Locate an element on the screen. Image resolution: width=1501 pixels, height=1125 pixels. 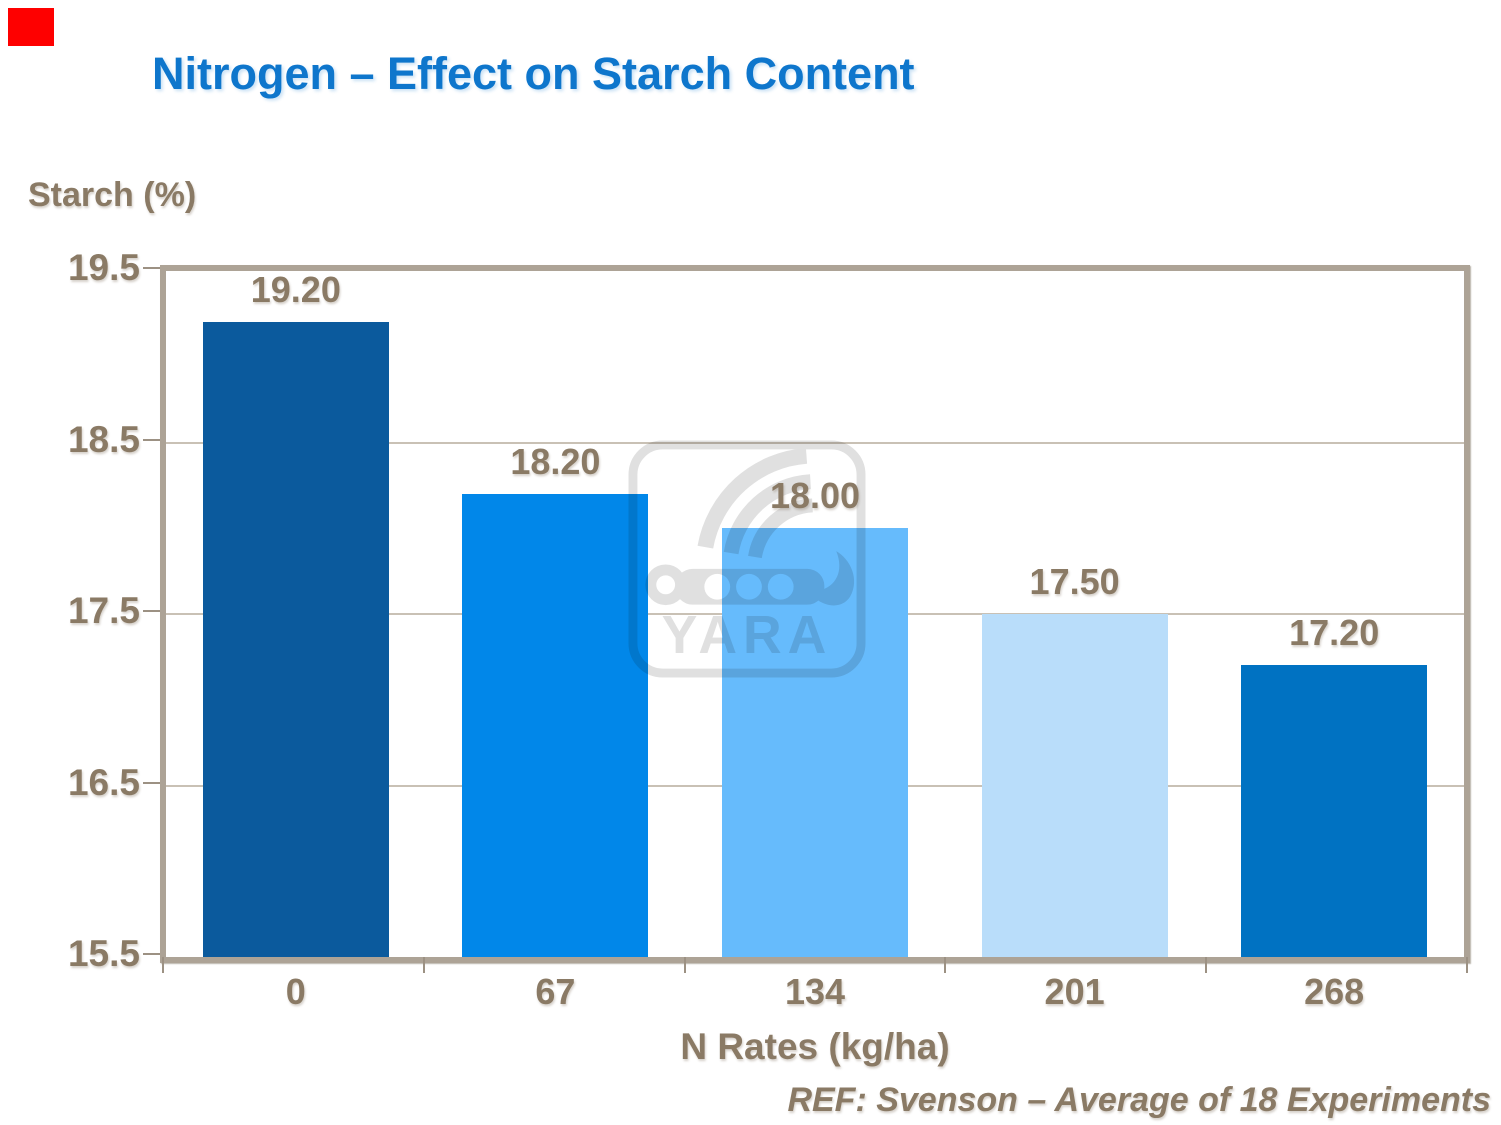
reference-note: REF: Svenson – Average of 18 Experiments is located at coordinates (1139, 1100).